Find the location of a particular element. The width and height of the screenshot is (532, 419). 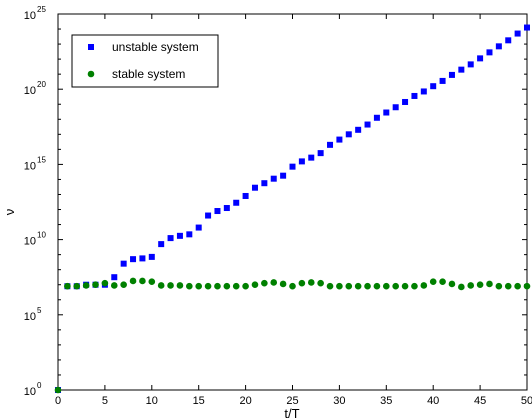

legend-box is located at coordinates (145, 61).